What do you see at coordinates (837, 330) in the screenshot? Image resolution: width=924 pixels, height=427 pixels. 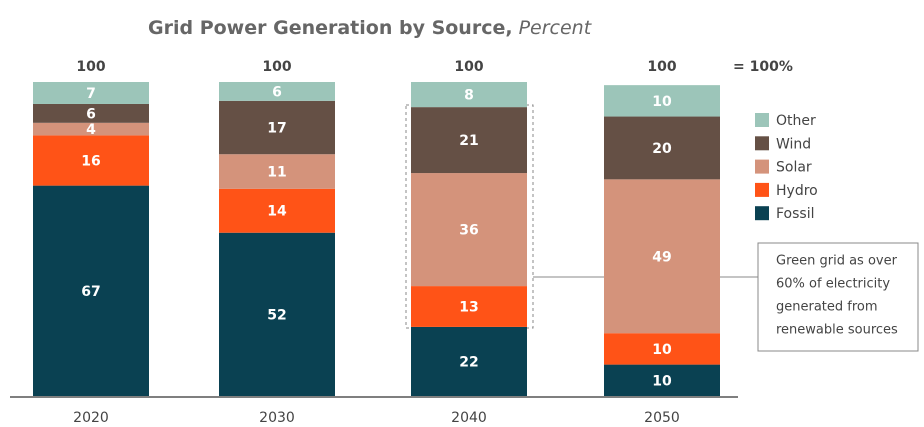 I see `annotation-line: renewable sources` at bounding box center [837, 330].